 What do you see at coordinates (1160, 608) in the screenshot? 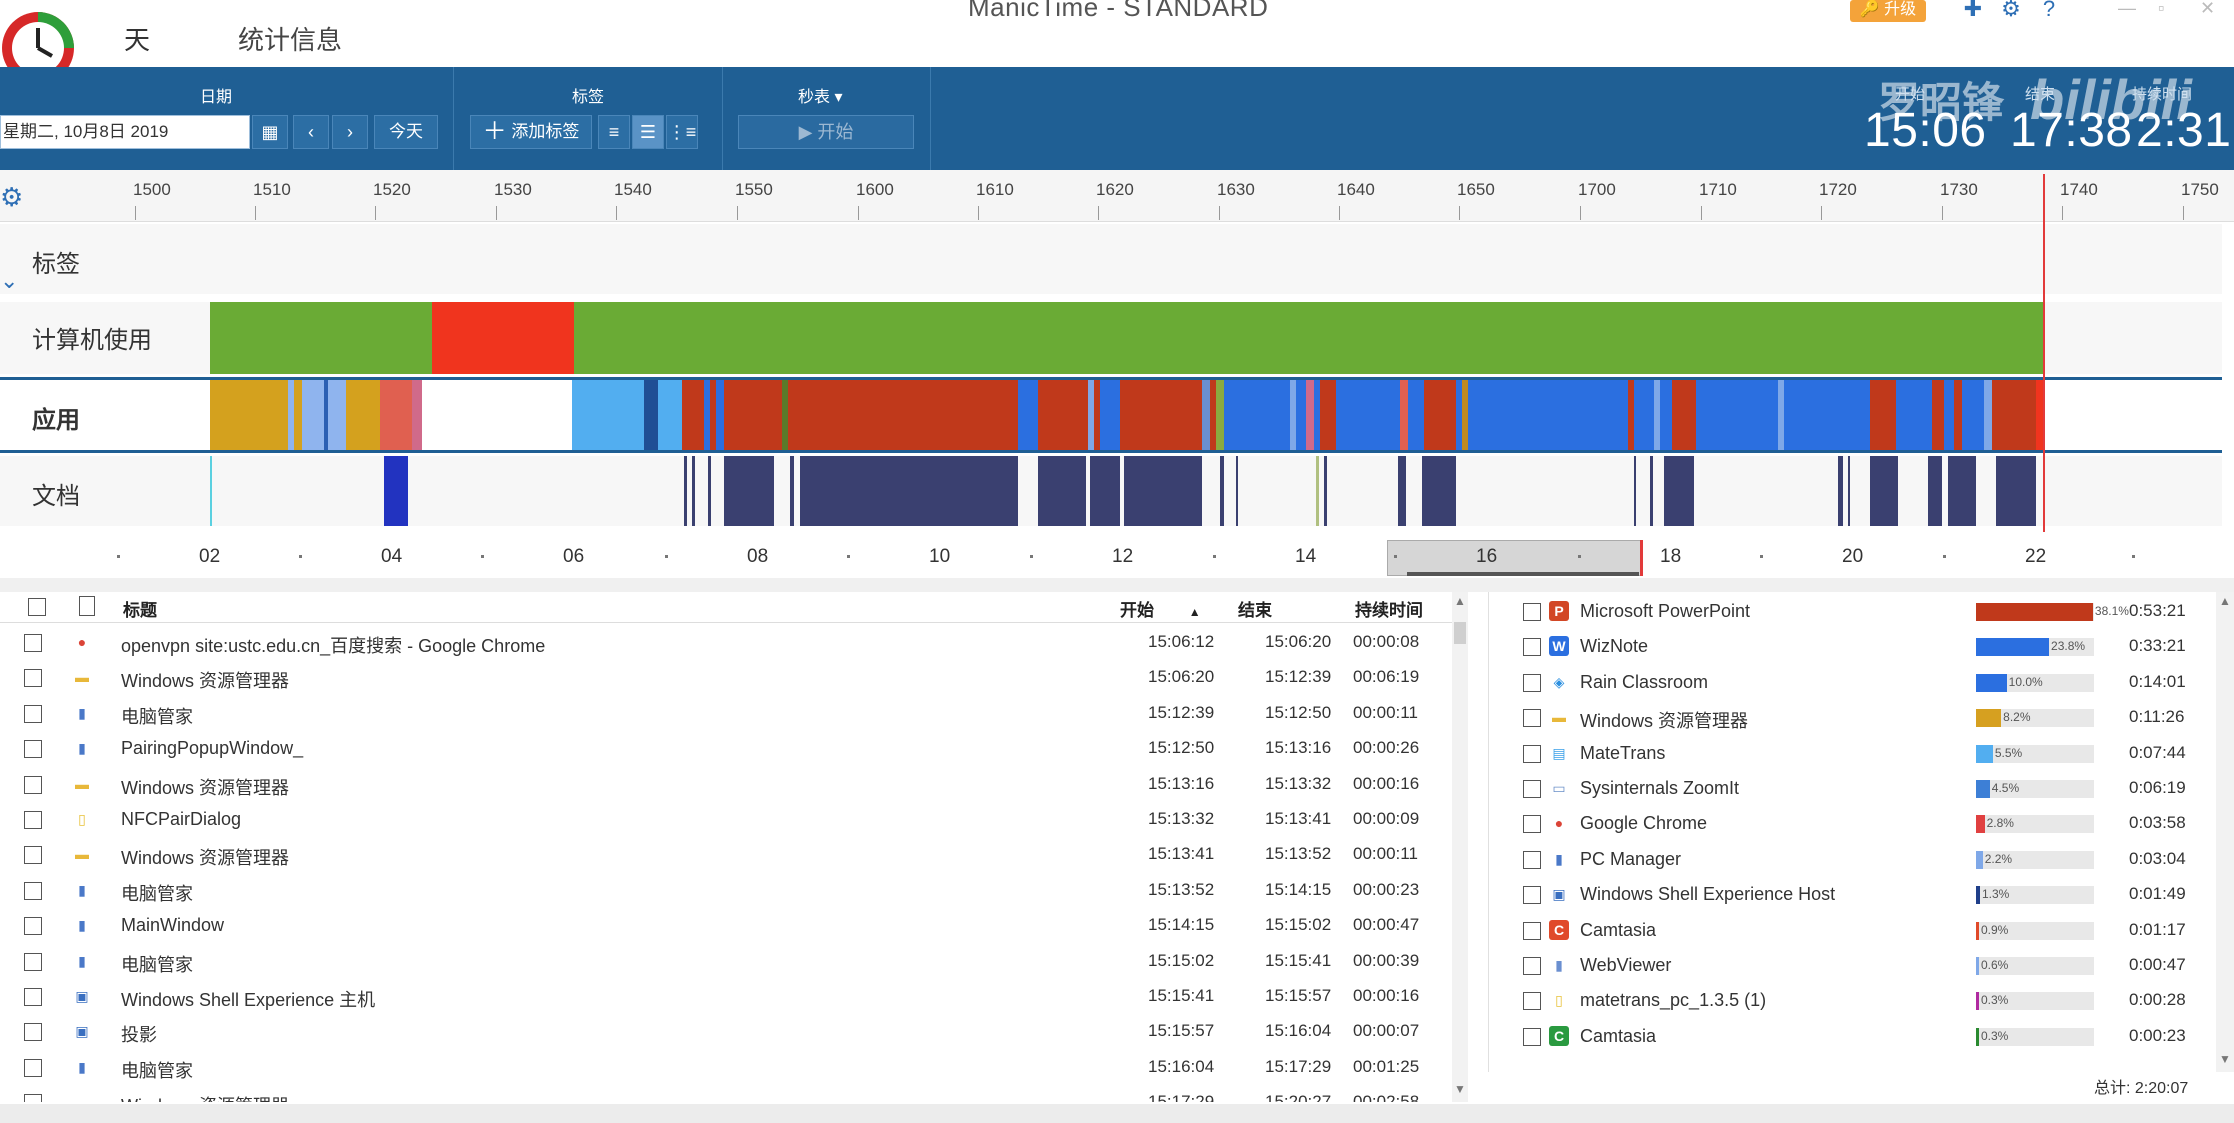
I see `column-header-start: 开始 ▲` at bounding box center [1160, 608].